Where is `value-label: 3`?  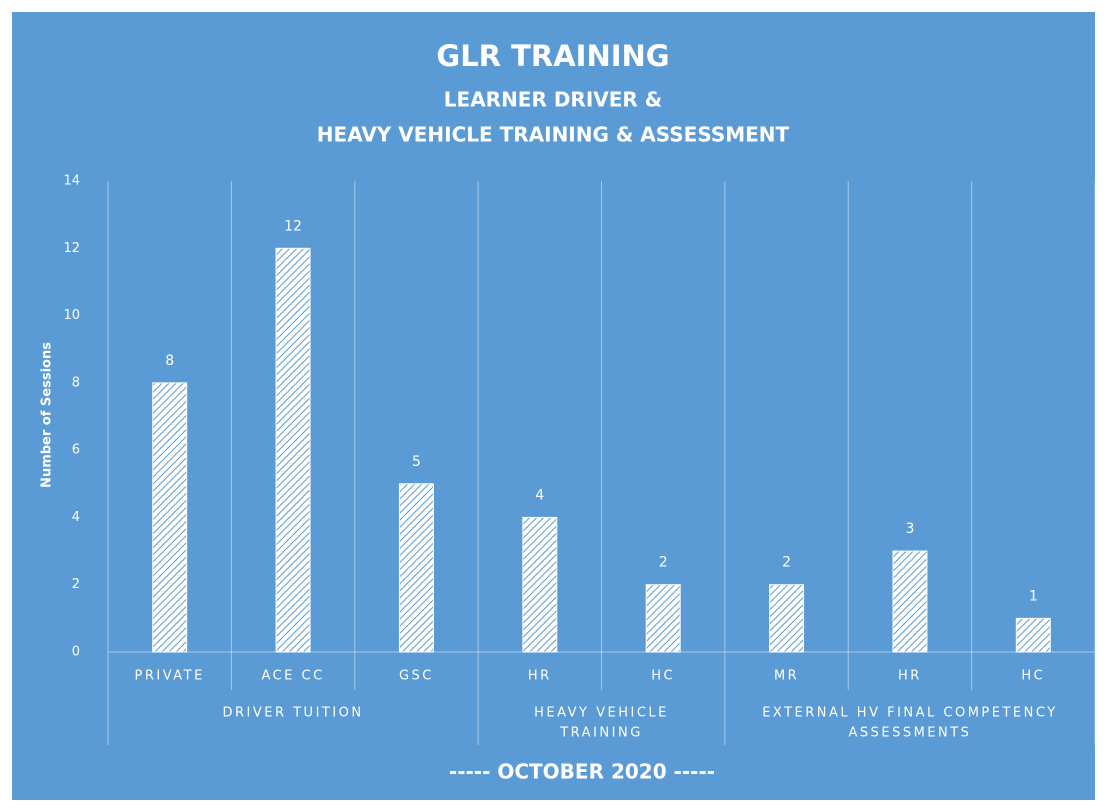 value-label: 3 is located at coordinates (909, 529).